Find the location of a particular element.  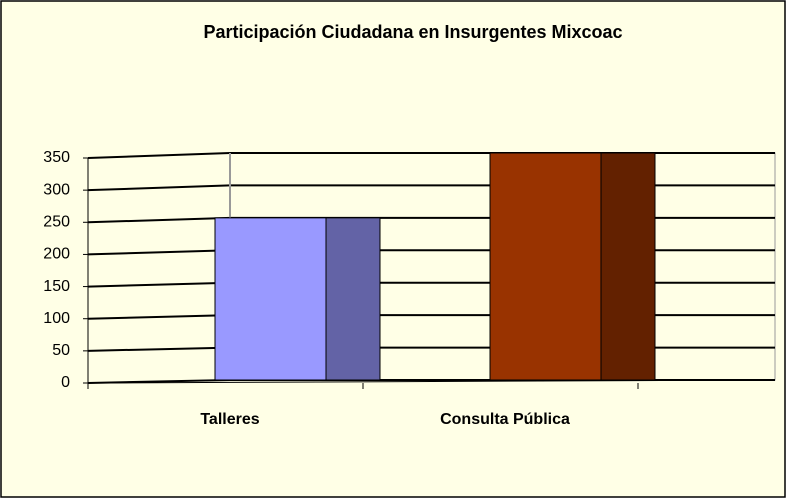

y-tick-label: 0 is located at coordinates (65, 382).